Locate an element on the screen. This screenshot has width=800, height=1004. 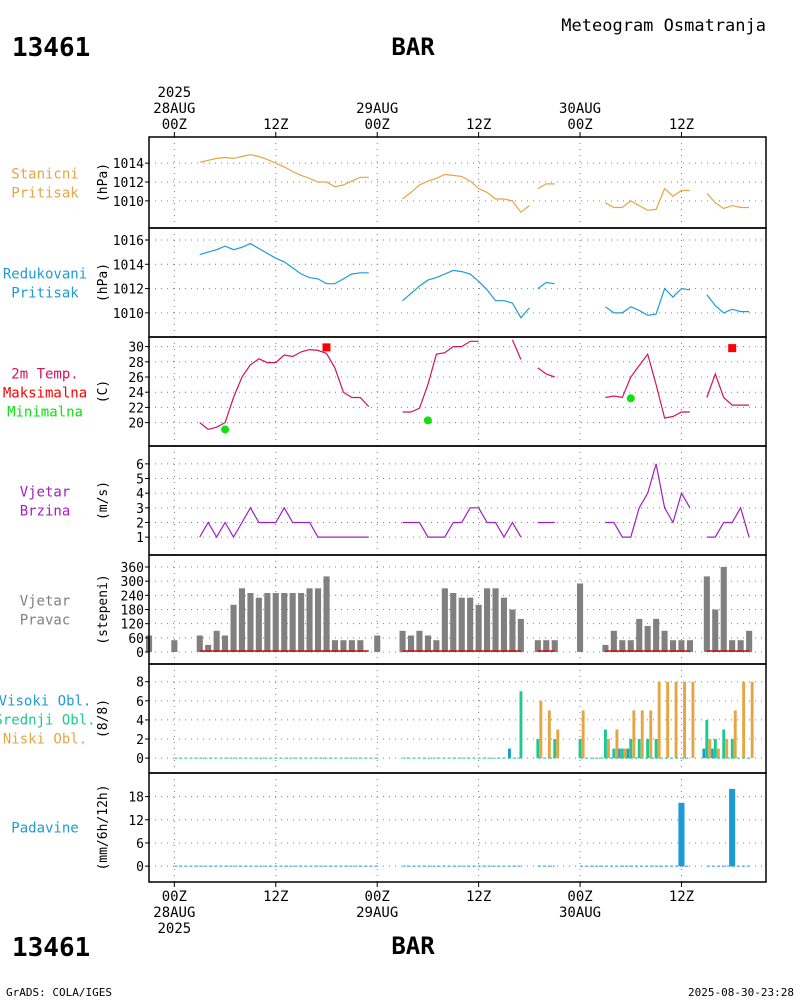
y-tick-label: 30 is located at coordinates (136, 348).